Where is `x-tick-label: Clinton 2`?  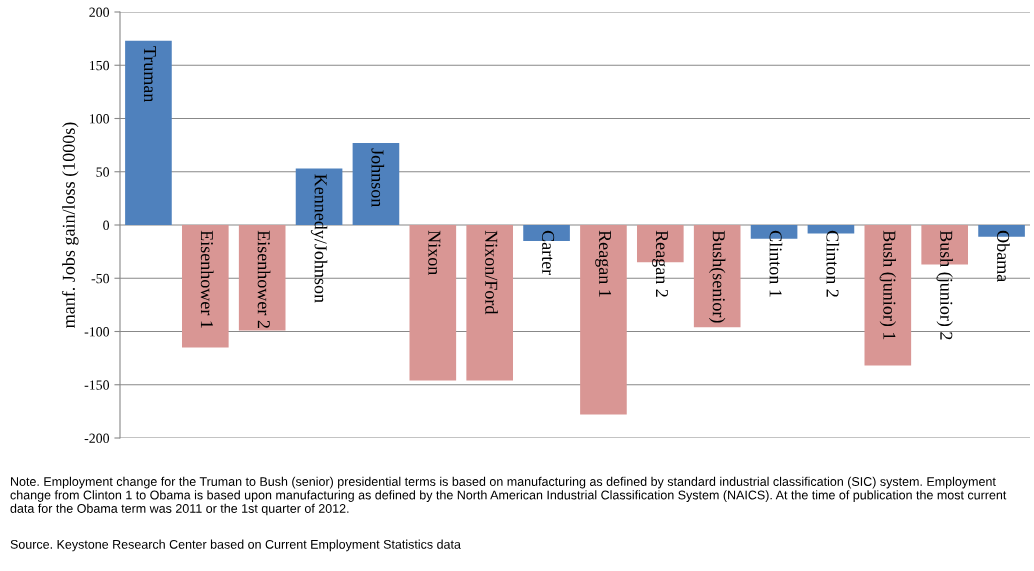
x-tick-label: Clinton 2 is located at coordinates (833, 263).